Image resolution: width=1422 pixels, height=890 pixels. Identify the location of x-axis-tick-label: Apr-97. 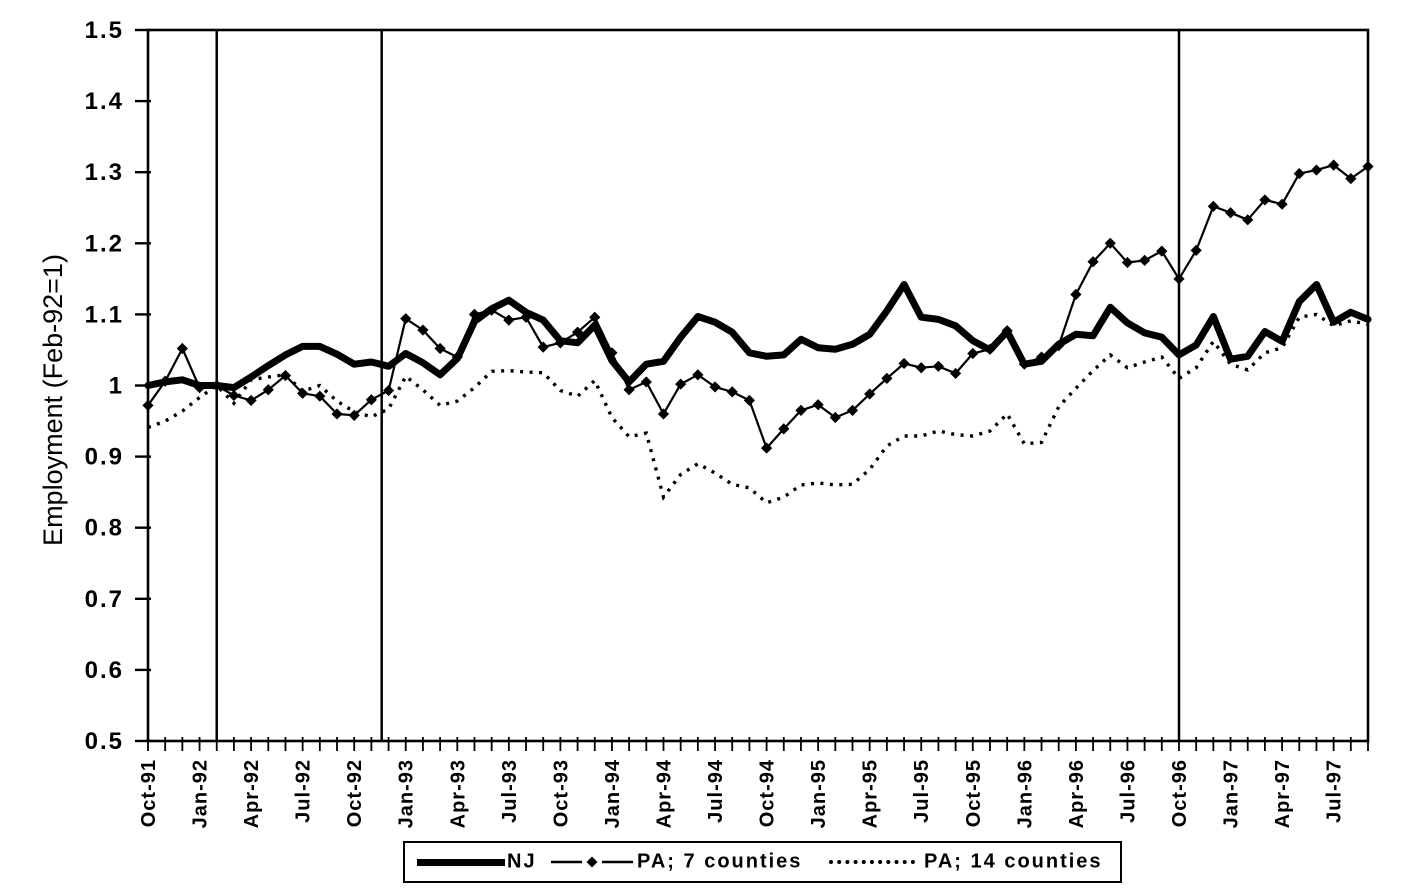
(1283, 793).